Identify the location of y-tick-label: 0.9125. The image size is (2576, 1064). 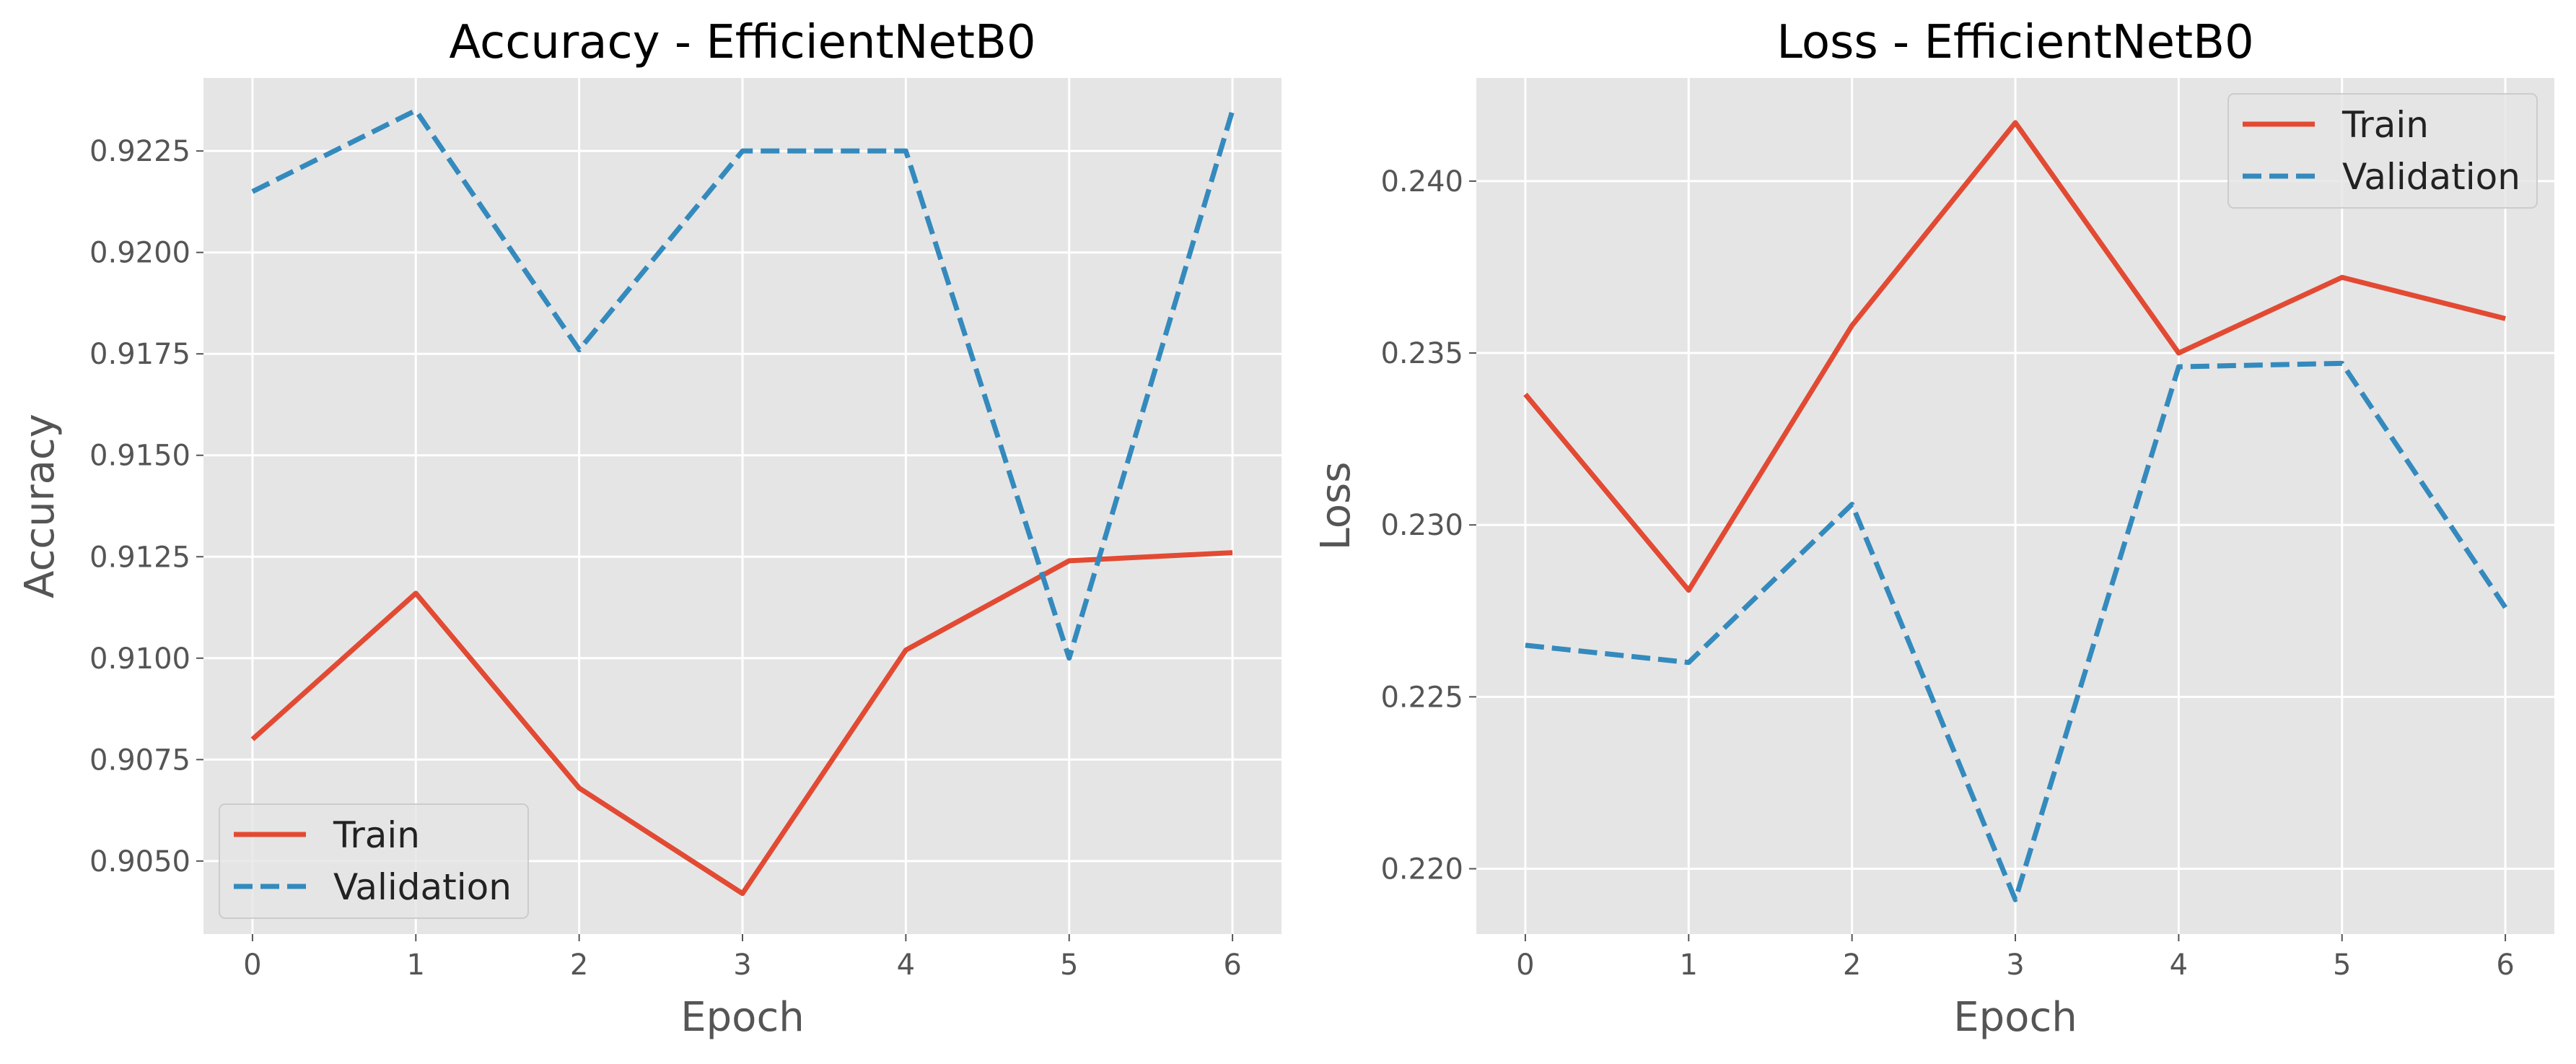
(139, 557).